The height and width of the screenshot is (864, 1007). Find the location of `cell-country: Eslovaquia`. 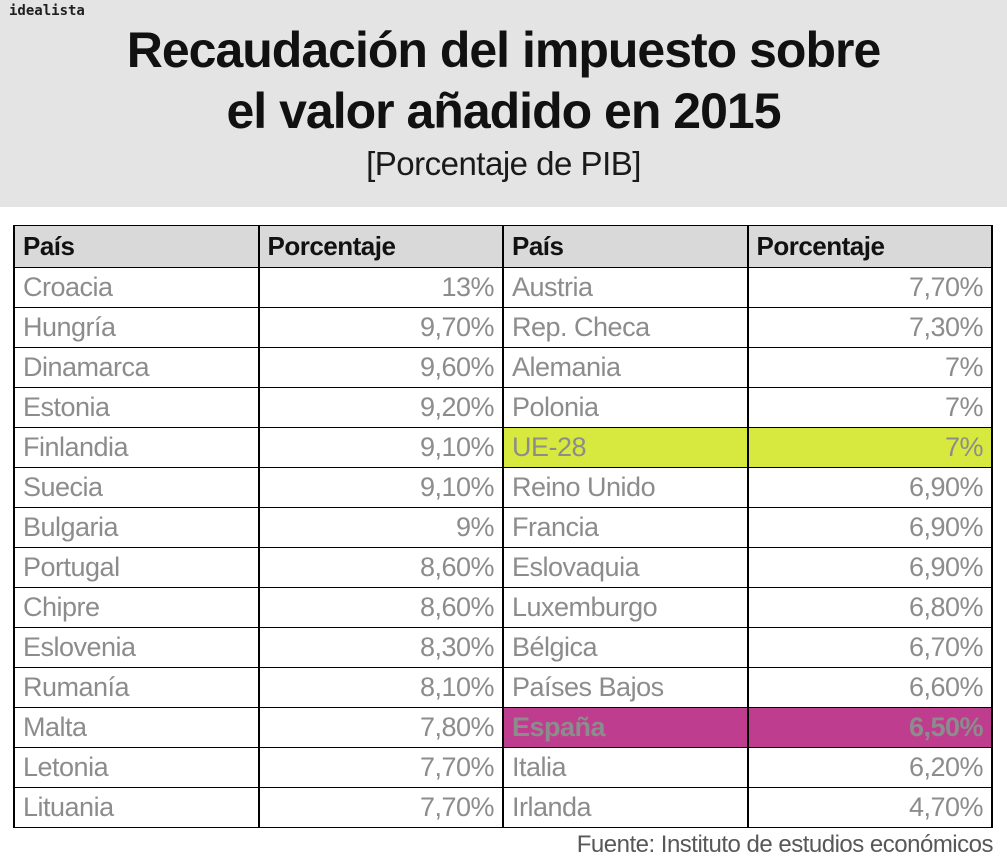

cell-country: Eslovaquia is located at coordinates (625, 567).